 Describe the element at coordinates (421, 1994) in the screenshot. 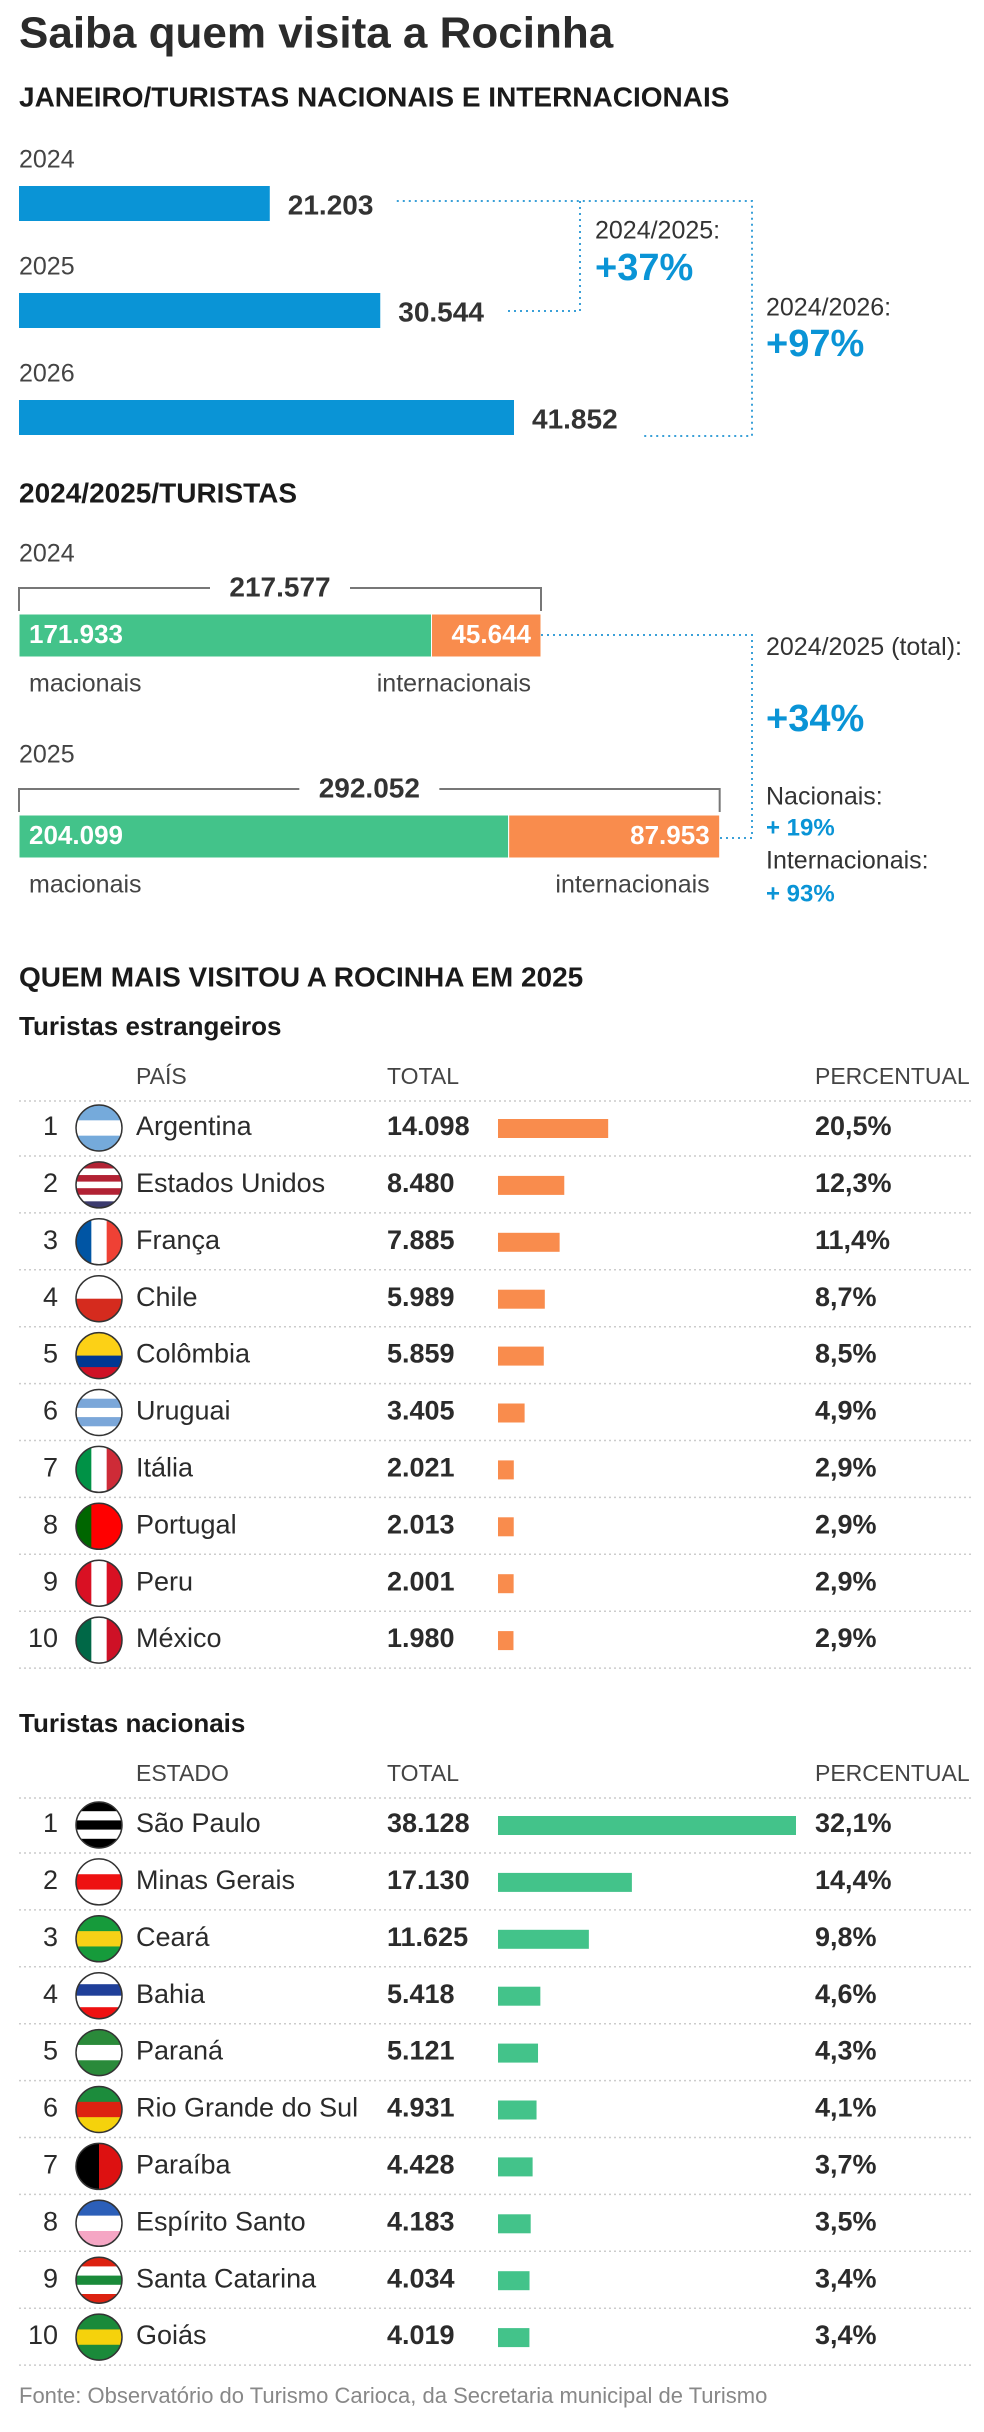

I see `row-total: 5.418` at that location.